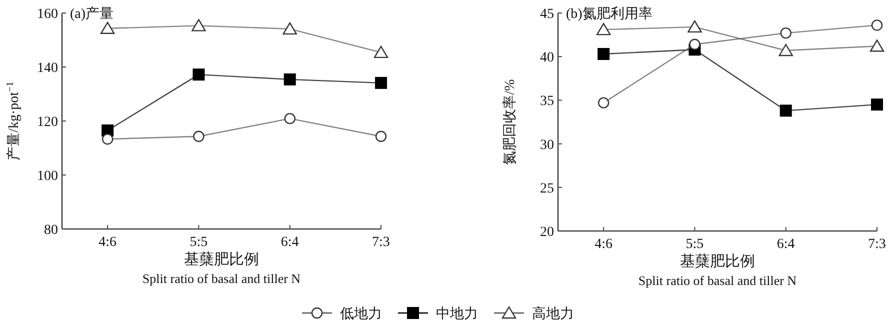 The image size is (892, 329). Describe the element at coordinates (547, 14) in the screenshot. I see `y-tick-label: 45` at that location.